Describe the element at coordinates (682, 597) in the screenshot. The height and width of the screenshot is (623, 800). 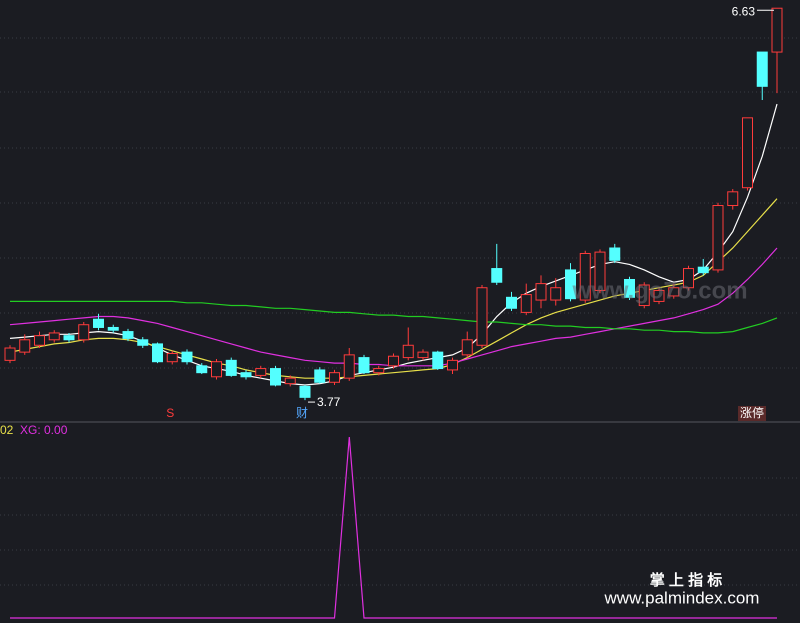
I see `watermark: www.palmindex.com` at that location.